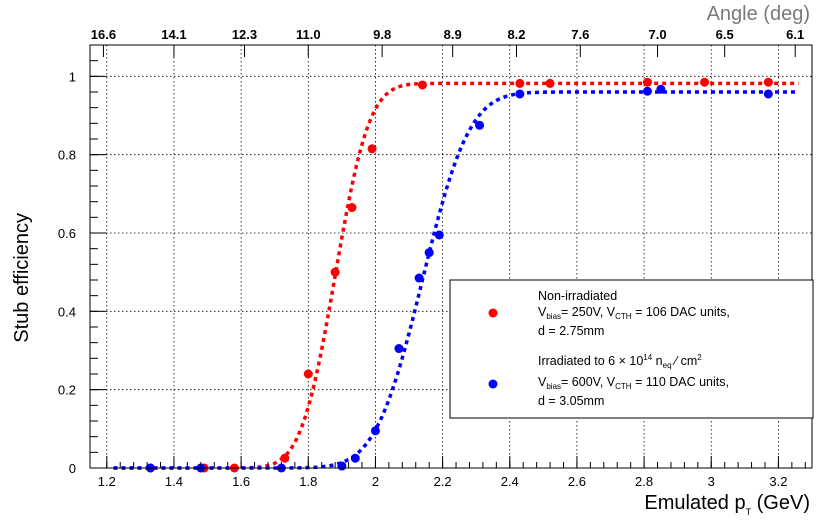 This screenshot has width=820, height=523. What do you see at coordinates (510, 481) in the screenshot?
I see `x-tick-label: 2.4` at bounding box center [510, 481].